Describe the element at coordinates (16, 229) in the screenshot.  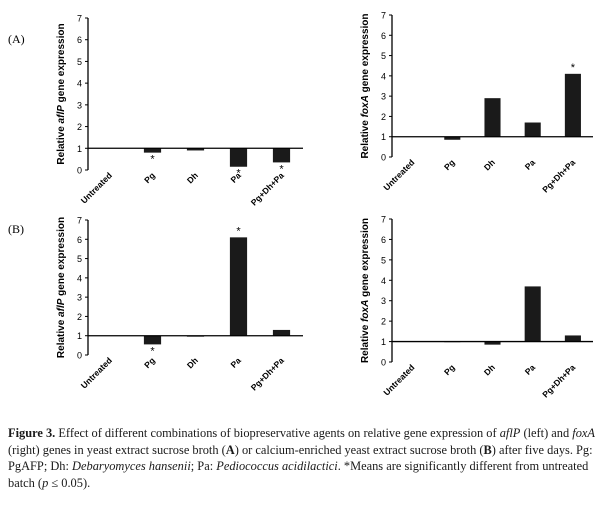
I see `panel-label-b: (B)` at that location.